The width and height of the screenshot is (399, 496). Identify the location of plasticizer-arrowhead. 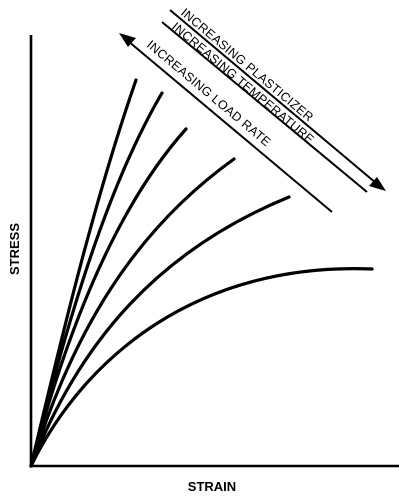
(377, 184).